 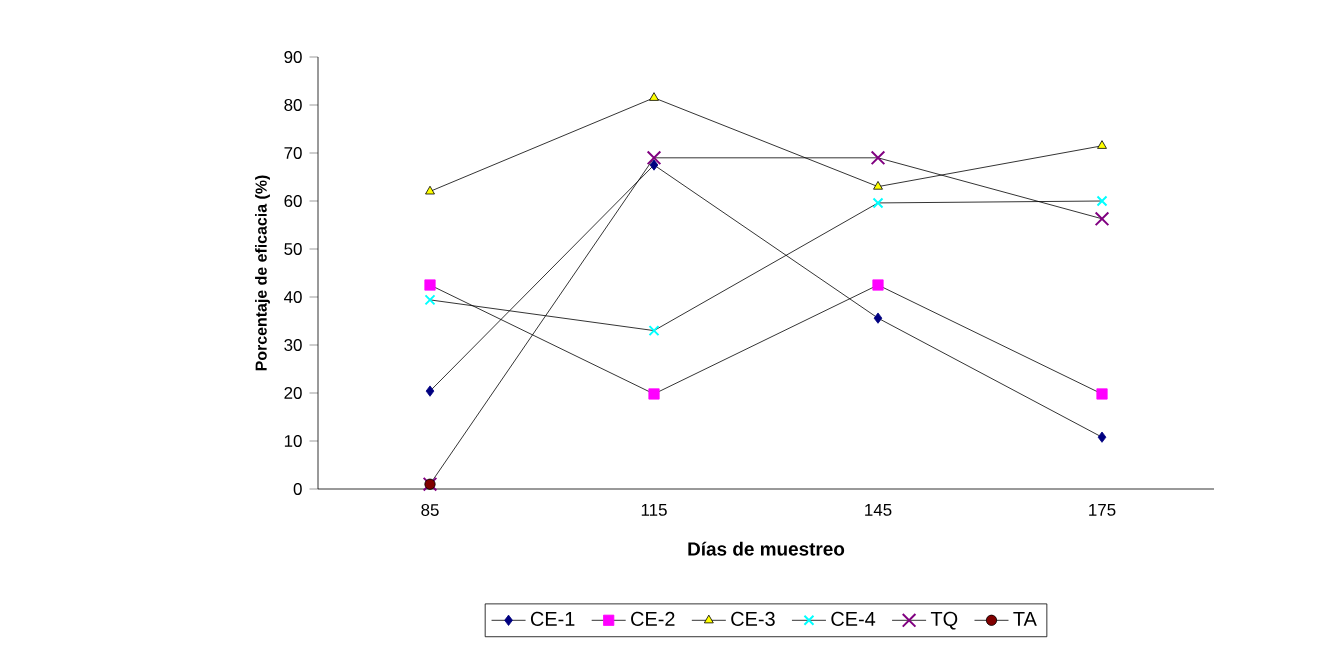 I want to click on y-axis-title: Porcentaje de eficacia (%), so click(x=262, y=273).